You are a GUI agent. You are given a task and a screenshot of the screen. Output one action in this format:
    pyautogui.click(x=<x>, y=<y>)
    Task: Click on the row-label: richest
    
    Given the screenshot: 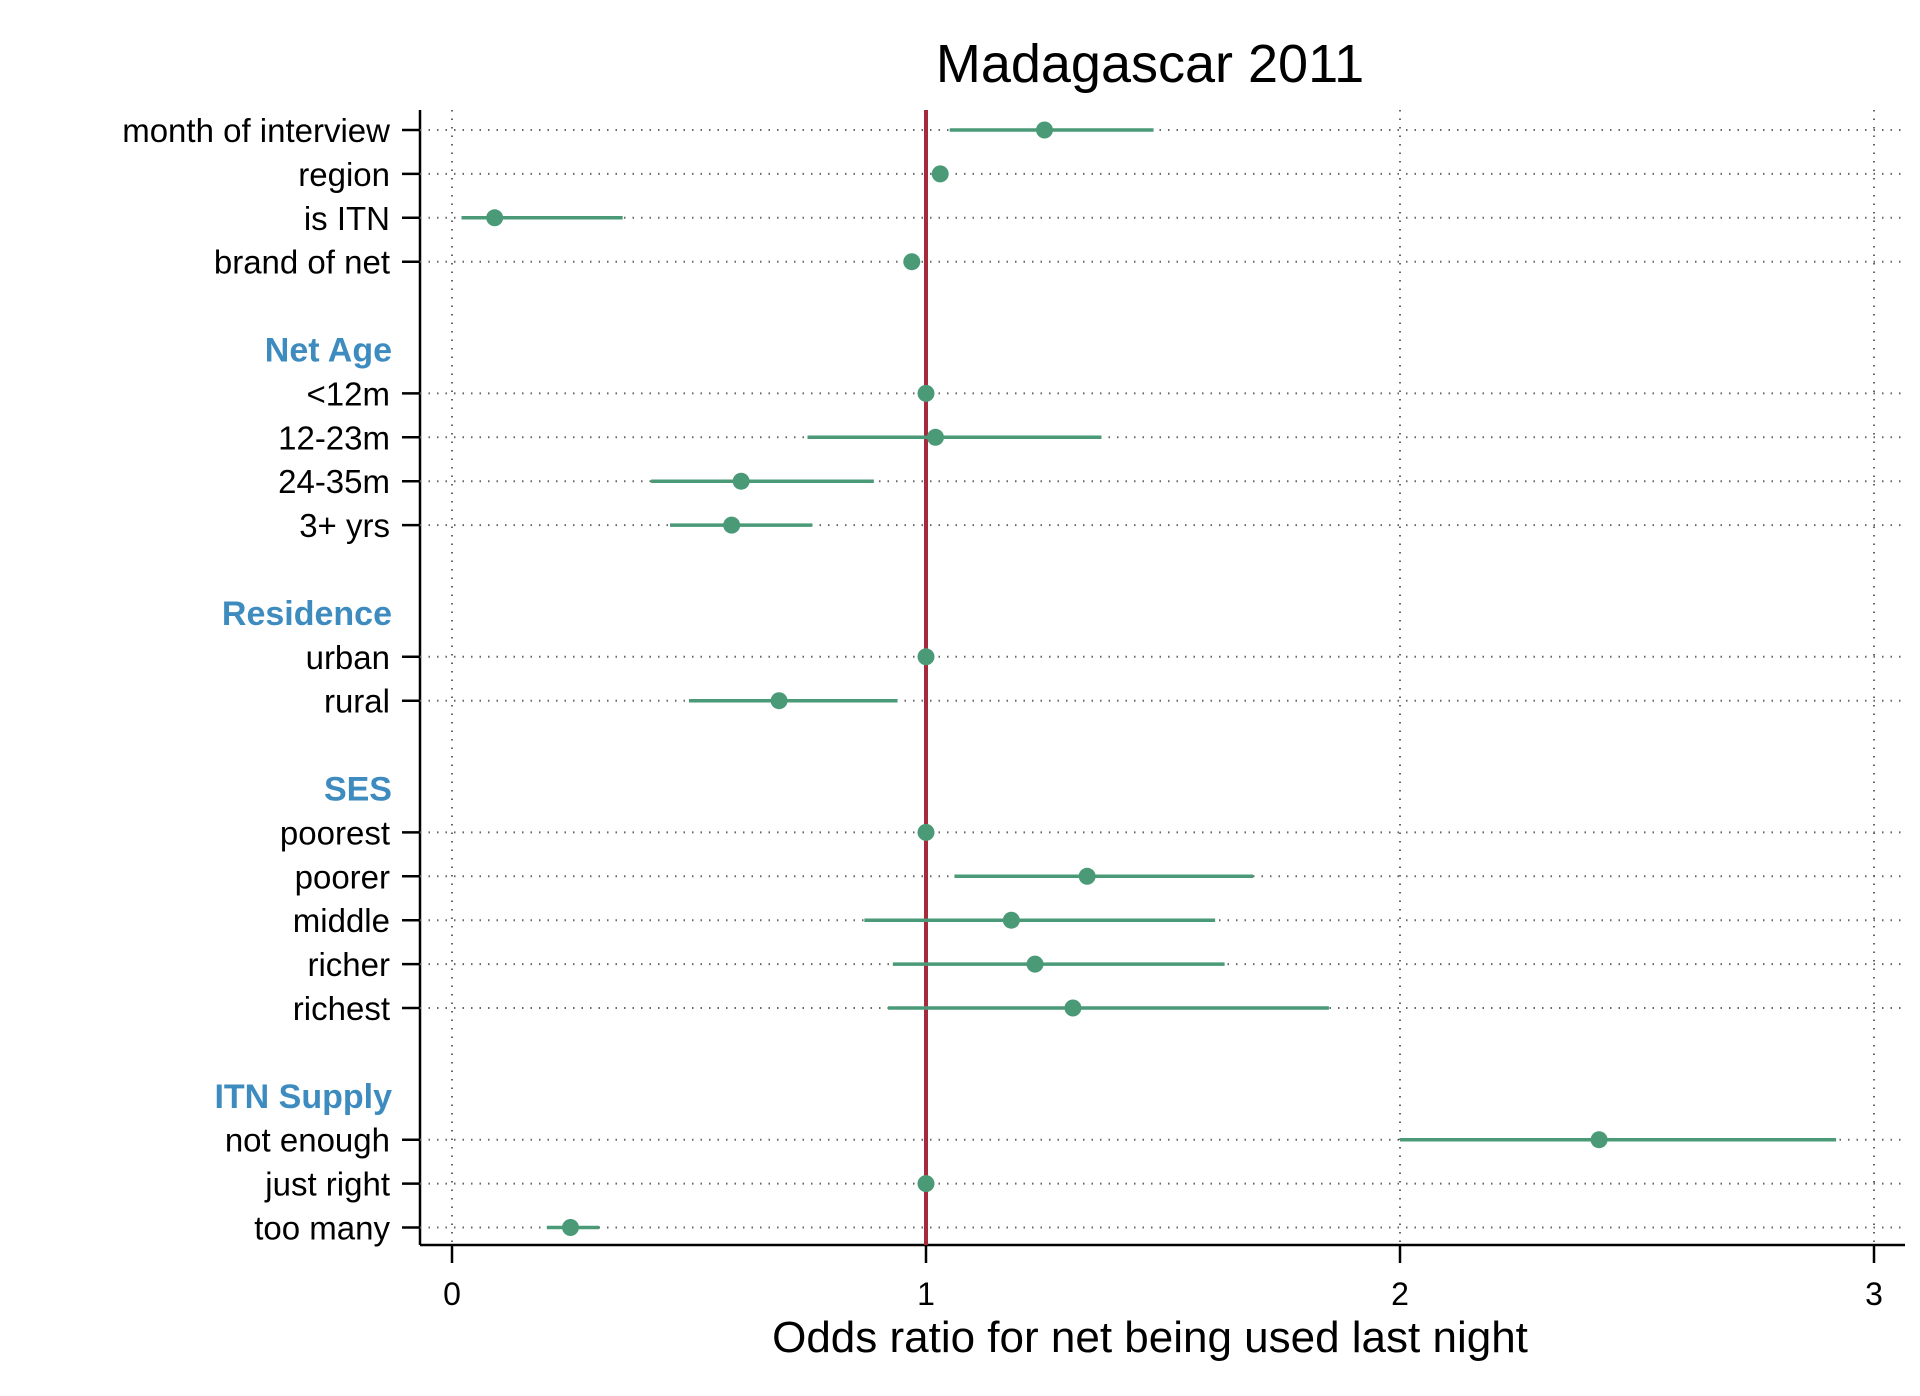 What is the action you would take?
    pyautogui.click(x=341, y=1008)
    